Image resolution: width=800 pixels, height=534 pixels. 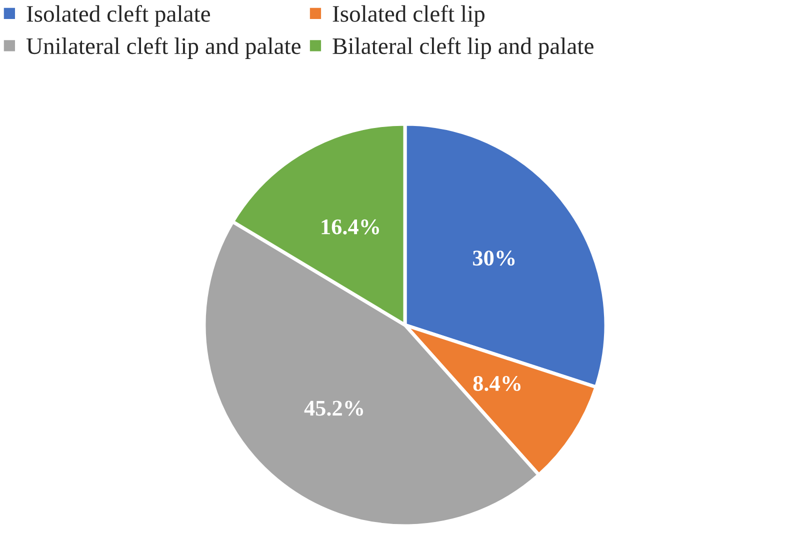 I want to click on legend-label: Isolated cleft palate, so click(x=118, y=16).